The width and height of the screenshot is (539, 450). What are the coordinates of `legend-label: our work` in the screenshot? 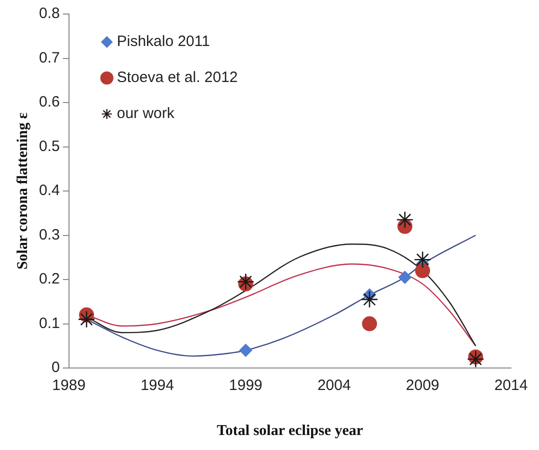 It's located at (145, 113).